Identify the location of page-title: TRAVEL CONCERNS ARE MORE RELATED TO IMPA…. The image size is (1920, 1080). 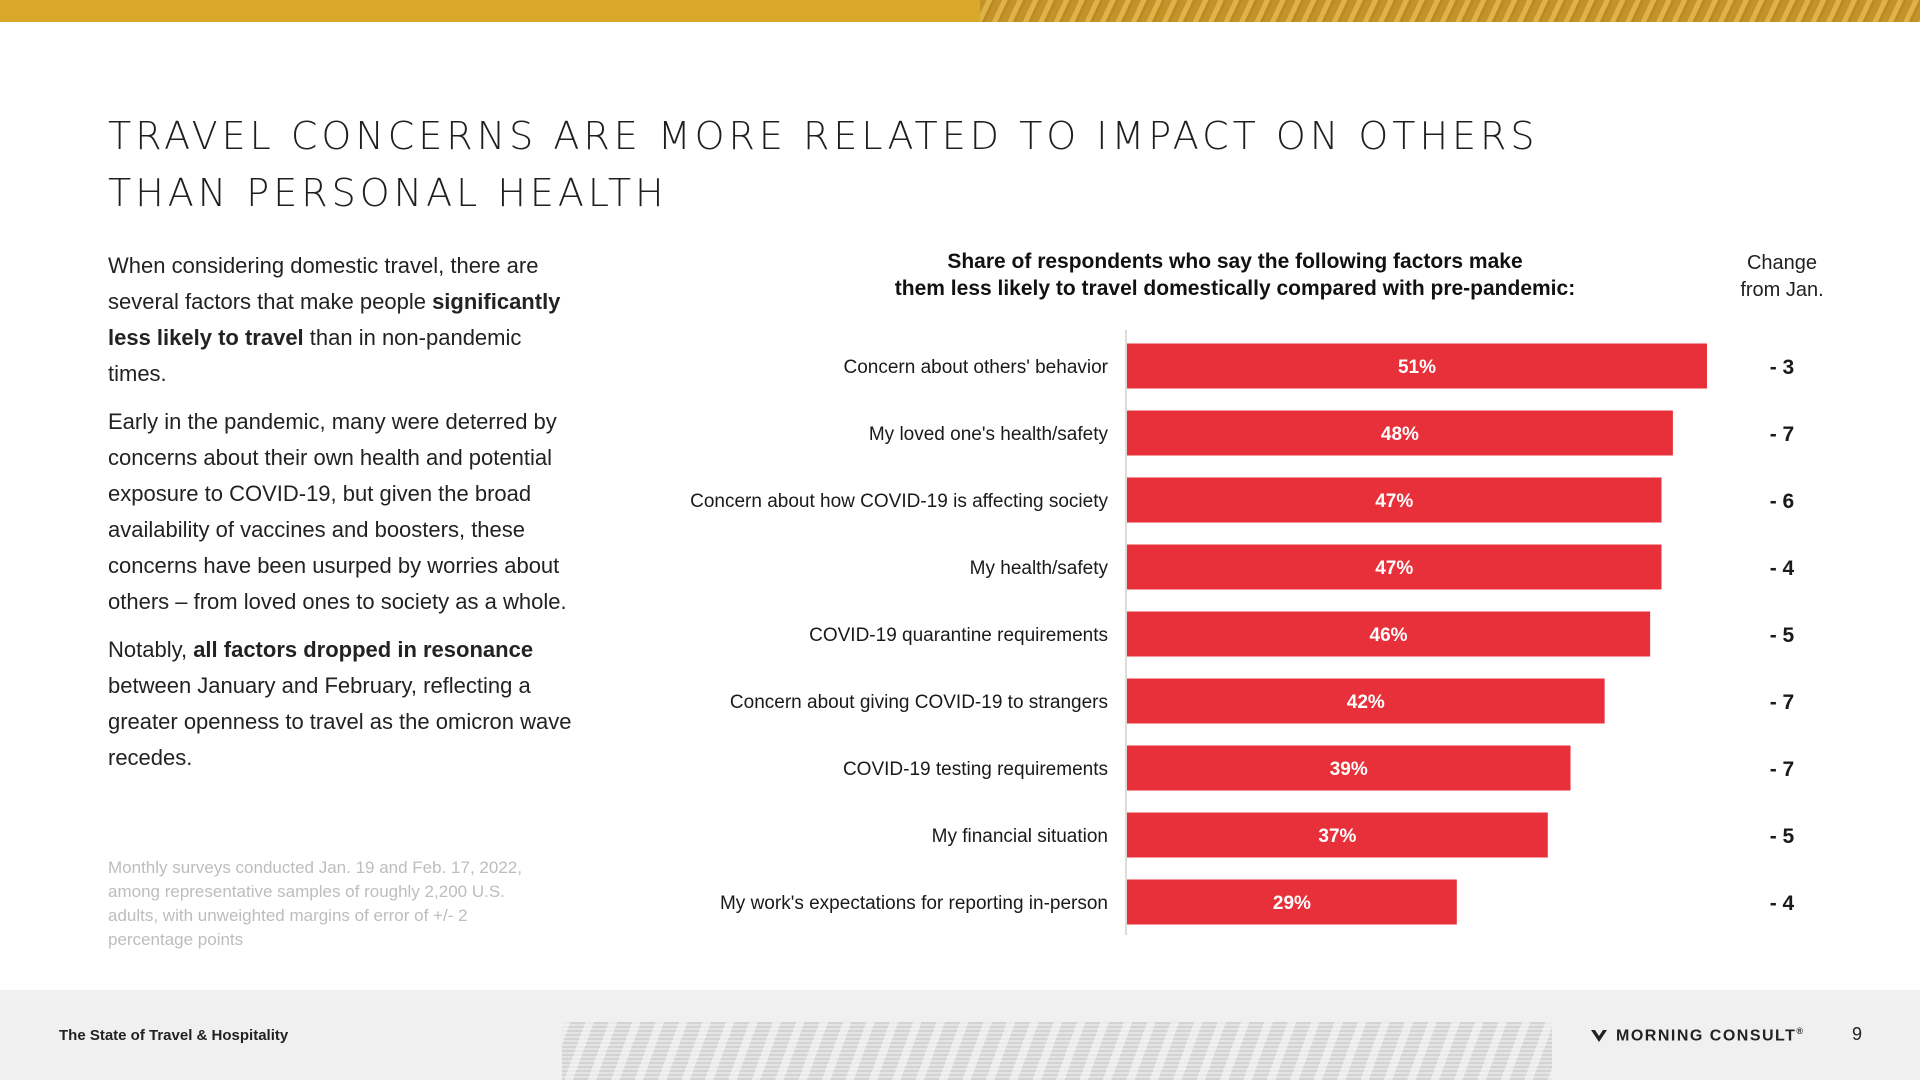
(823, 164).